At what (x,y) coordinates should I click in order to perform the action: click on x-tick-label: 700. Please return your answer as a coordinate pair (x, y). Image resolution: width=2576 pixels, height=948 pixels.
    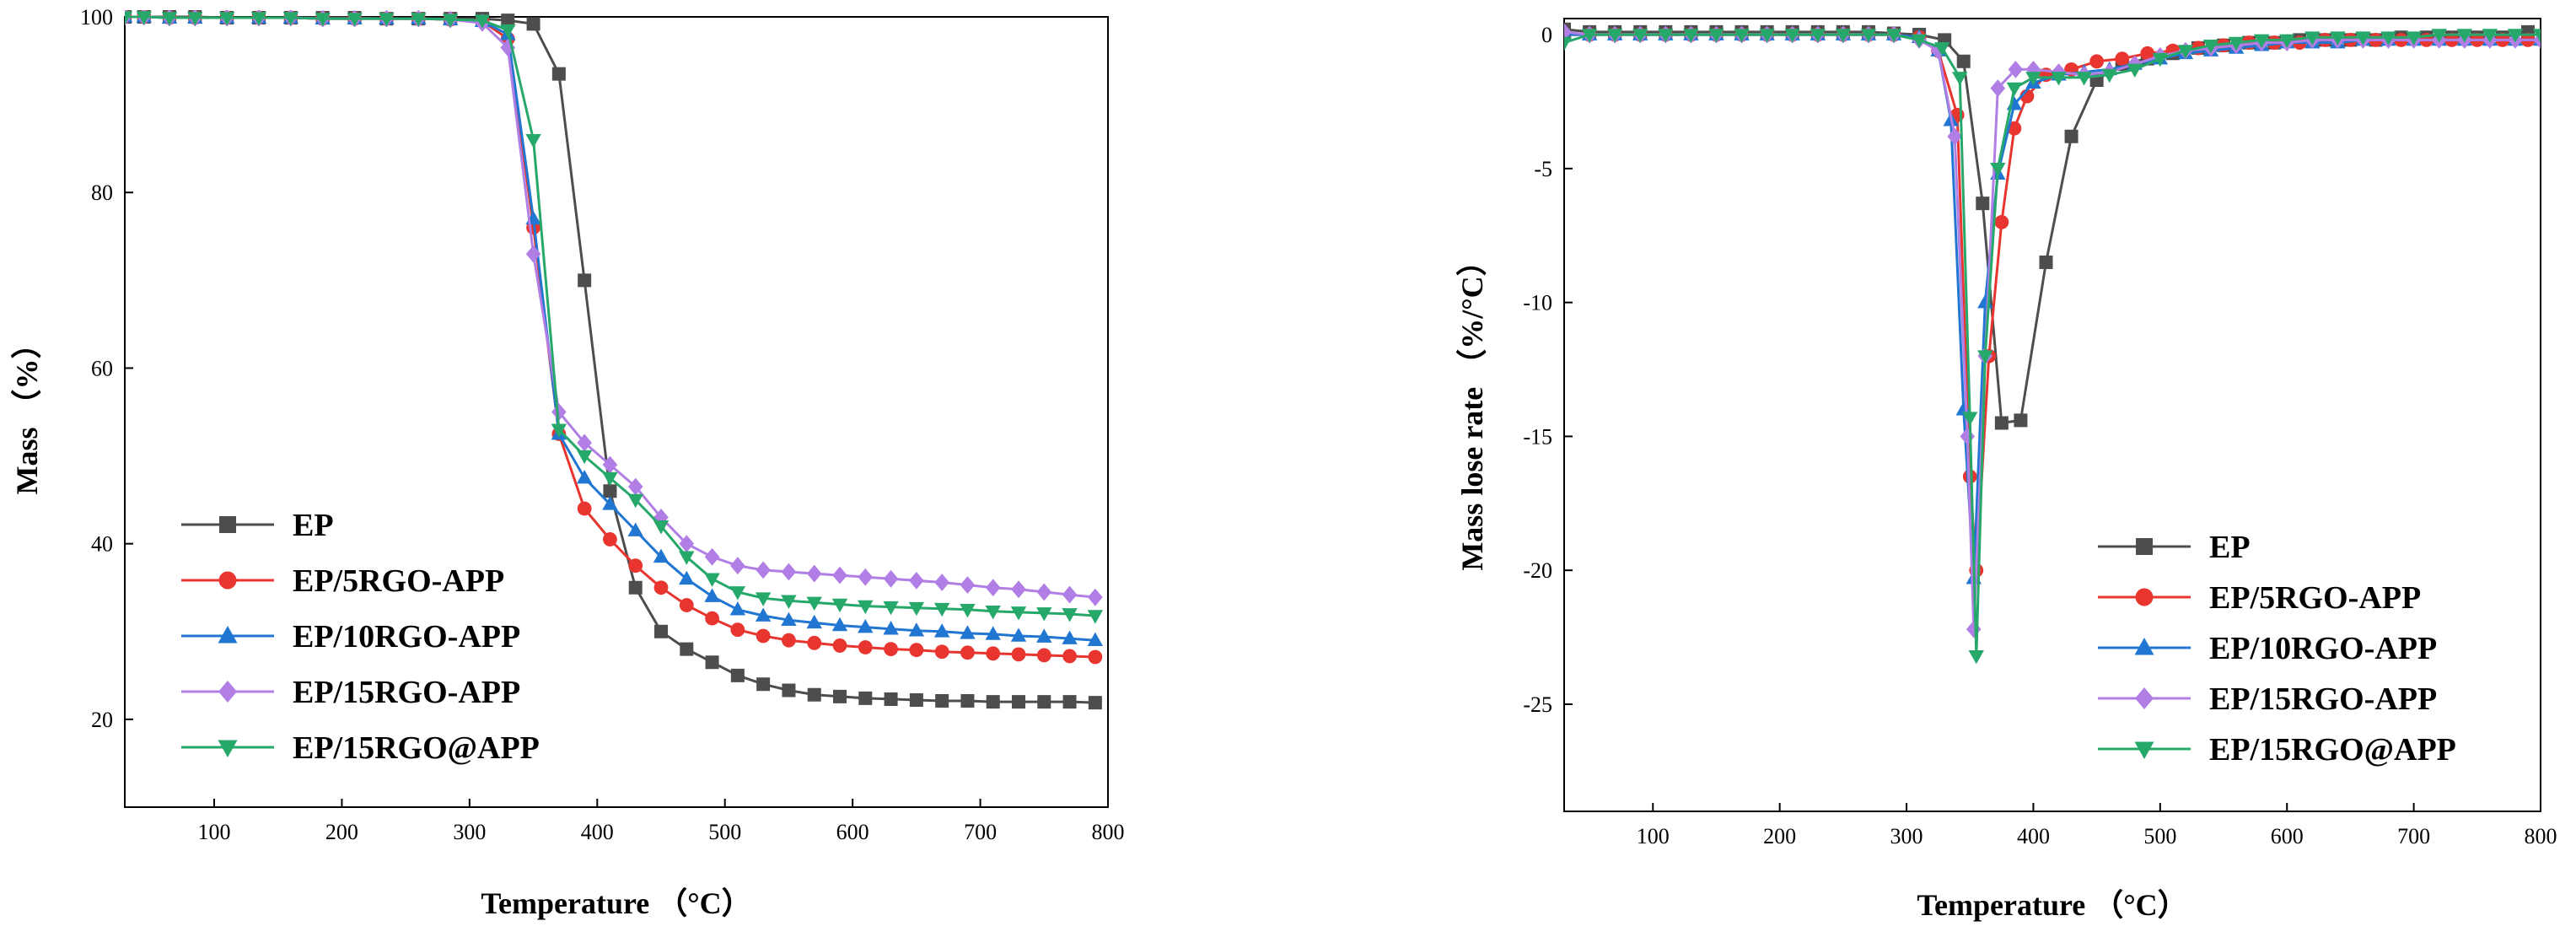
    Looking at the image, I should click on (2413, 836).